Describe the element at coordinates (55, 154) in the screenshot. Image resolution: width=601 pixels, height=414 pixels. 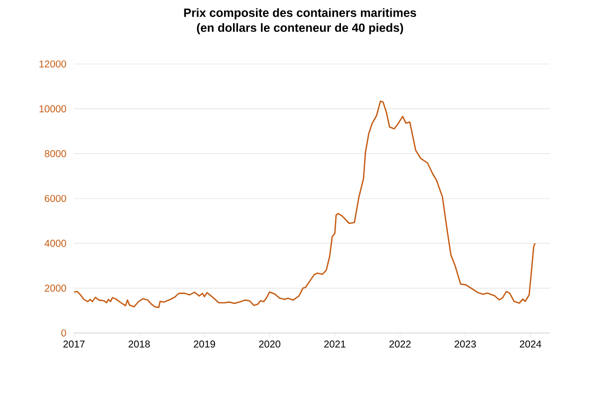
I see `y-tick-label: 8000` at that location.